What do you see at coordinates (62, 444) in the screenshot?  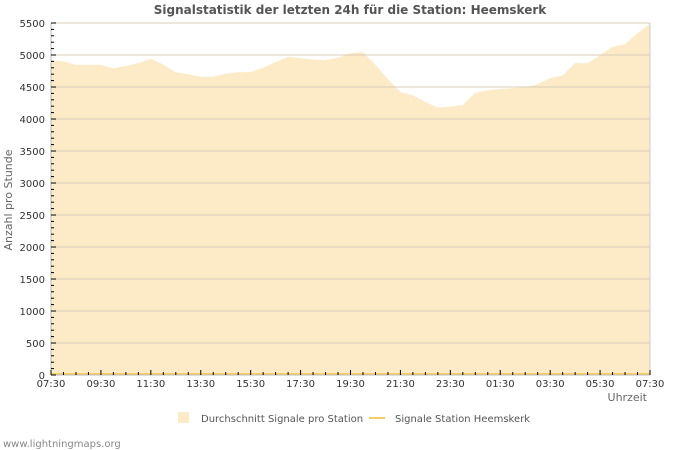 I see `credit-link: www.lightningmaps.org` at bounding box center [62, 444].